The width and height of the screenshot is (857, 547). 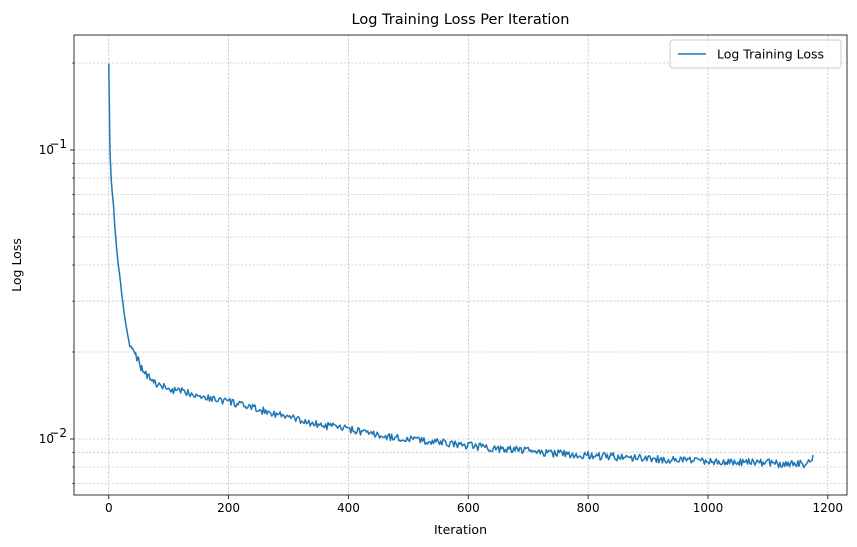 I want to click on legend-entry-log-training-loss: Log Training Loss, so click(x=770, y=54).